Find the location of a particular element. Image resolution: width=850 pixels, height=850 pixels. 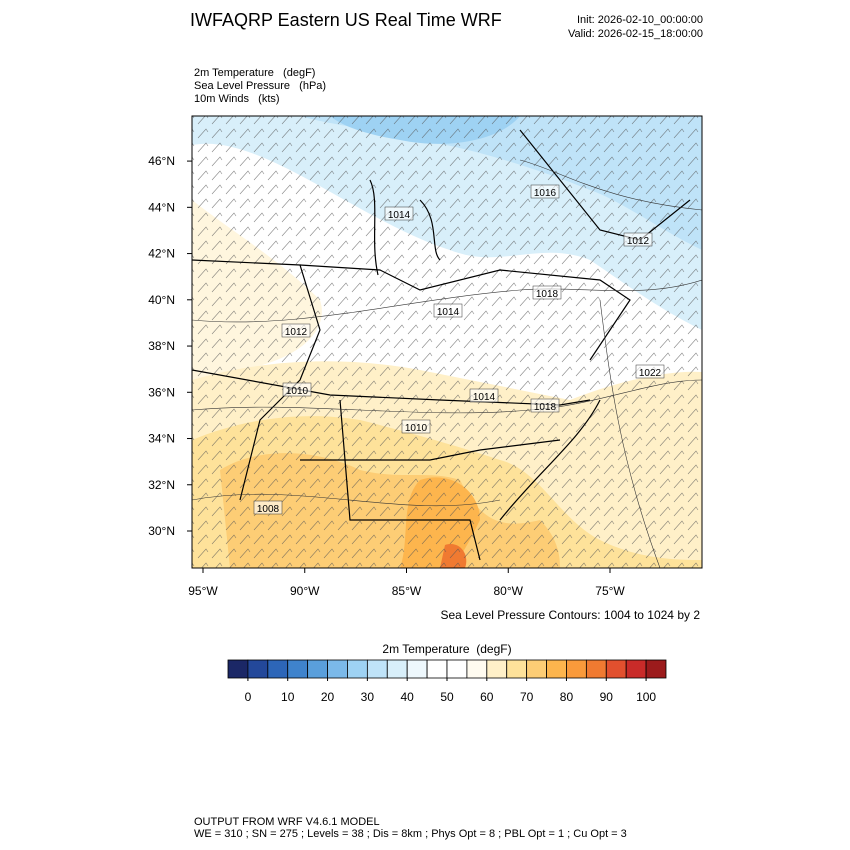

colorbar-tick-label: 70 is located at coordinates (527, 697).